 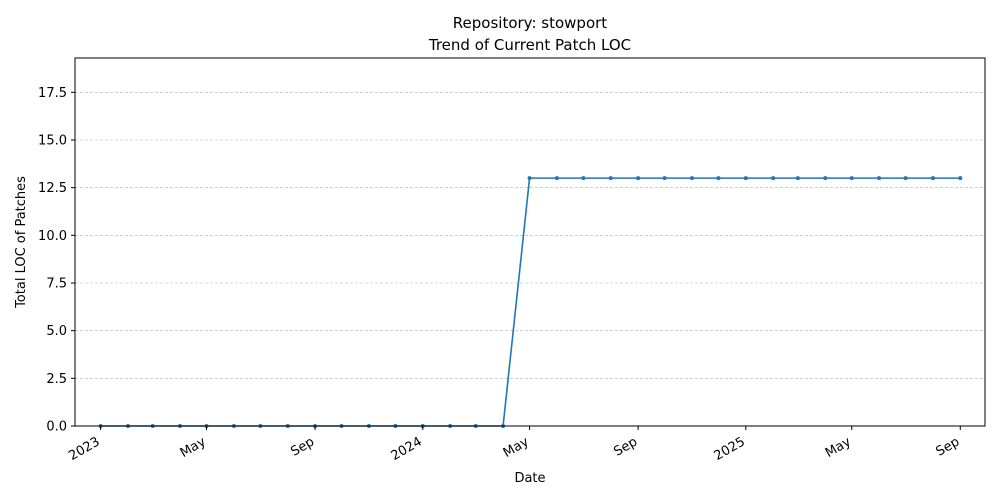 I want to click on chart-title: Repository: stowport, so click(x=530, y=23).